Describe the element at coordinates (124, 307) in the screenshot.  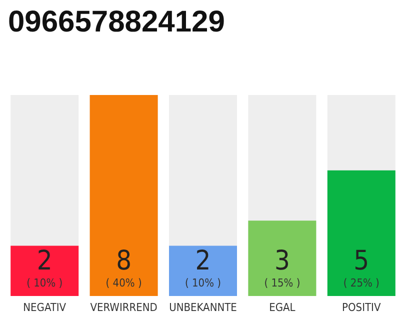
I see `x-tick-label: VERWIRREND` at that location.